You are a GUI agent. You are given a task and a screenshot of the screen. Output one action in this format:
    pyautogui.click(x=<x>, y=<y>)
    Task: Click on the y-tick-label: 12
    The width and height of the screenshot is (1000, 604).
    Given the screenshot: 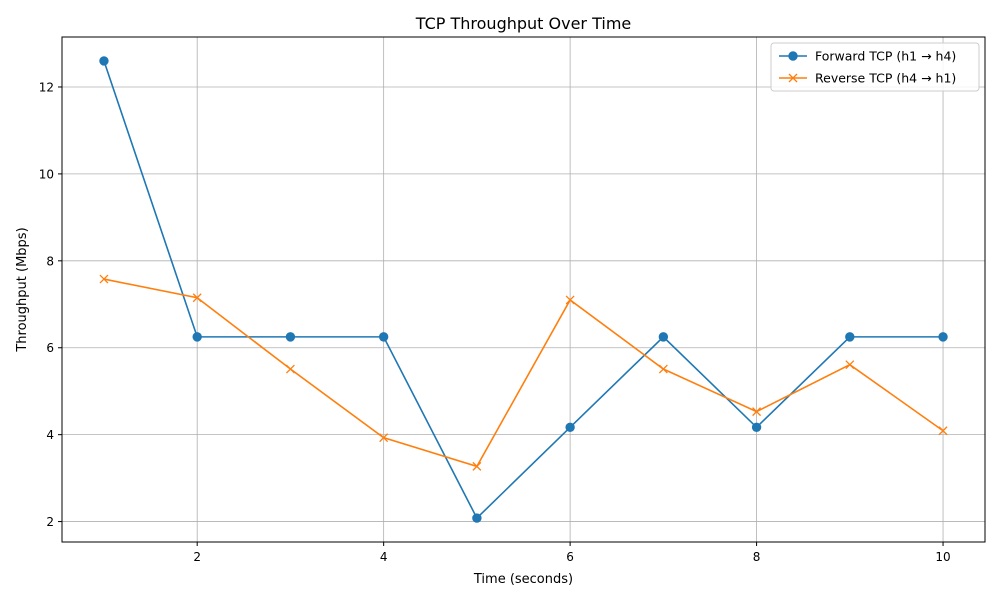 What is the action you would take?
    pyautogui.click(x=46, y=87)
    